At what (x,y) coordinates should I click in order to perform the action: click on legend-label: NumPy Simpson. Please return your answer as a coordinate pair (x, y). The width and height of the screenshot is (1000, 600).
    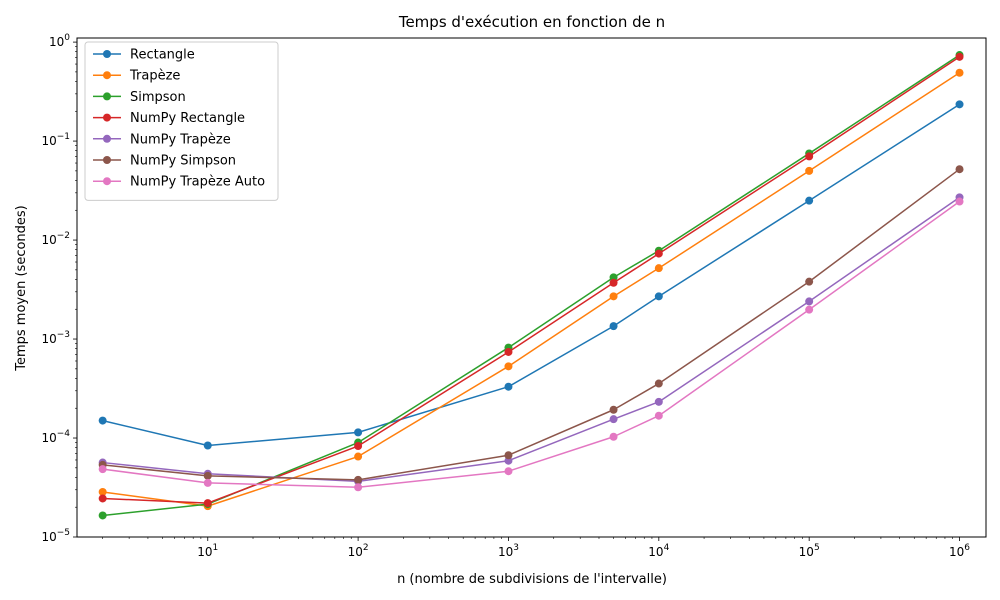
    Looking at the image, I should click on (183, 161).